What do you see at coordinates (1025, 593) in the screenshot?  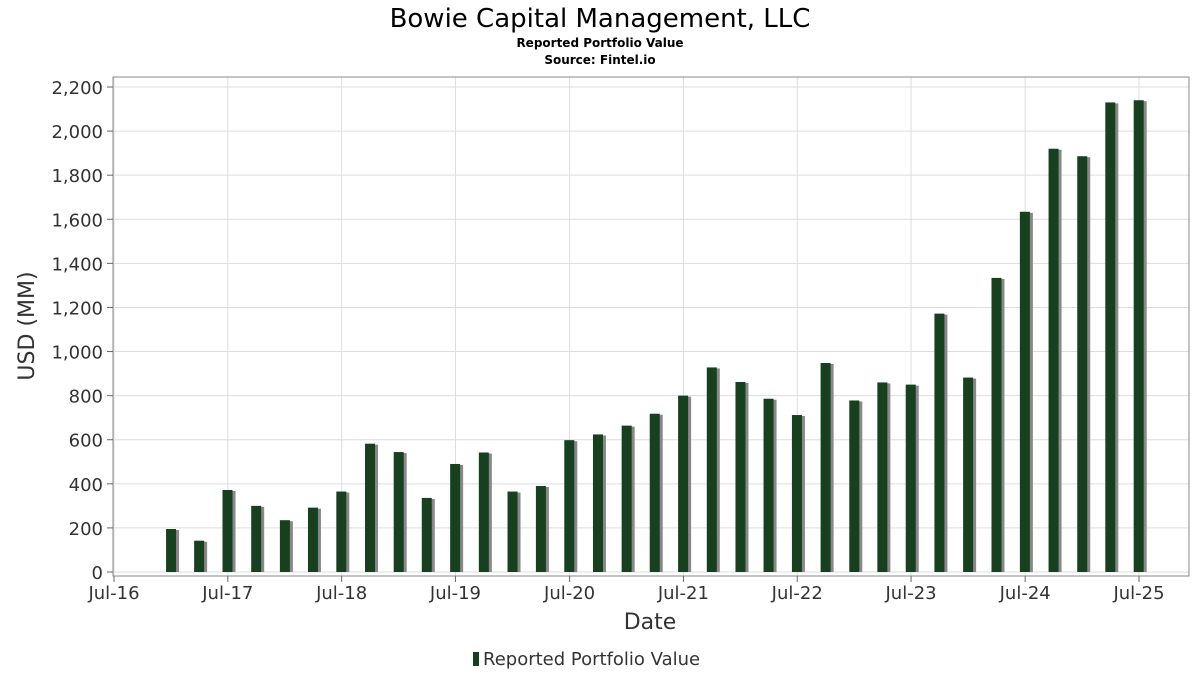 I see `x-tick-label: Jul-24` at bounding box center [1025, 593].